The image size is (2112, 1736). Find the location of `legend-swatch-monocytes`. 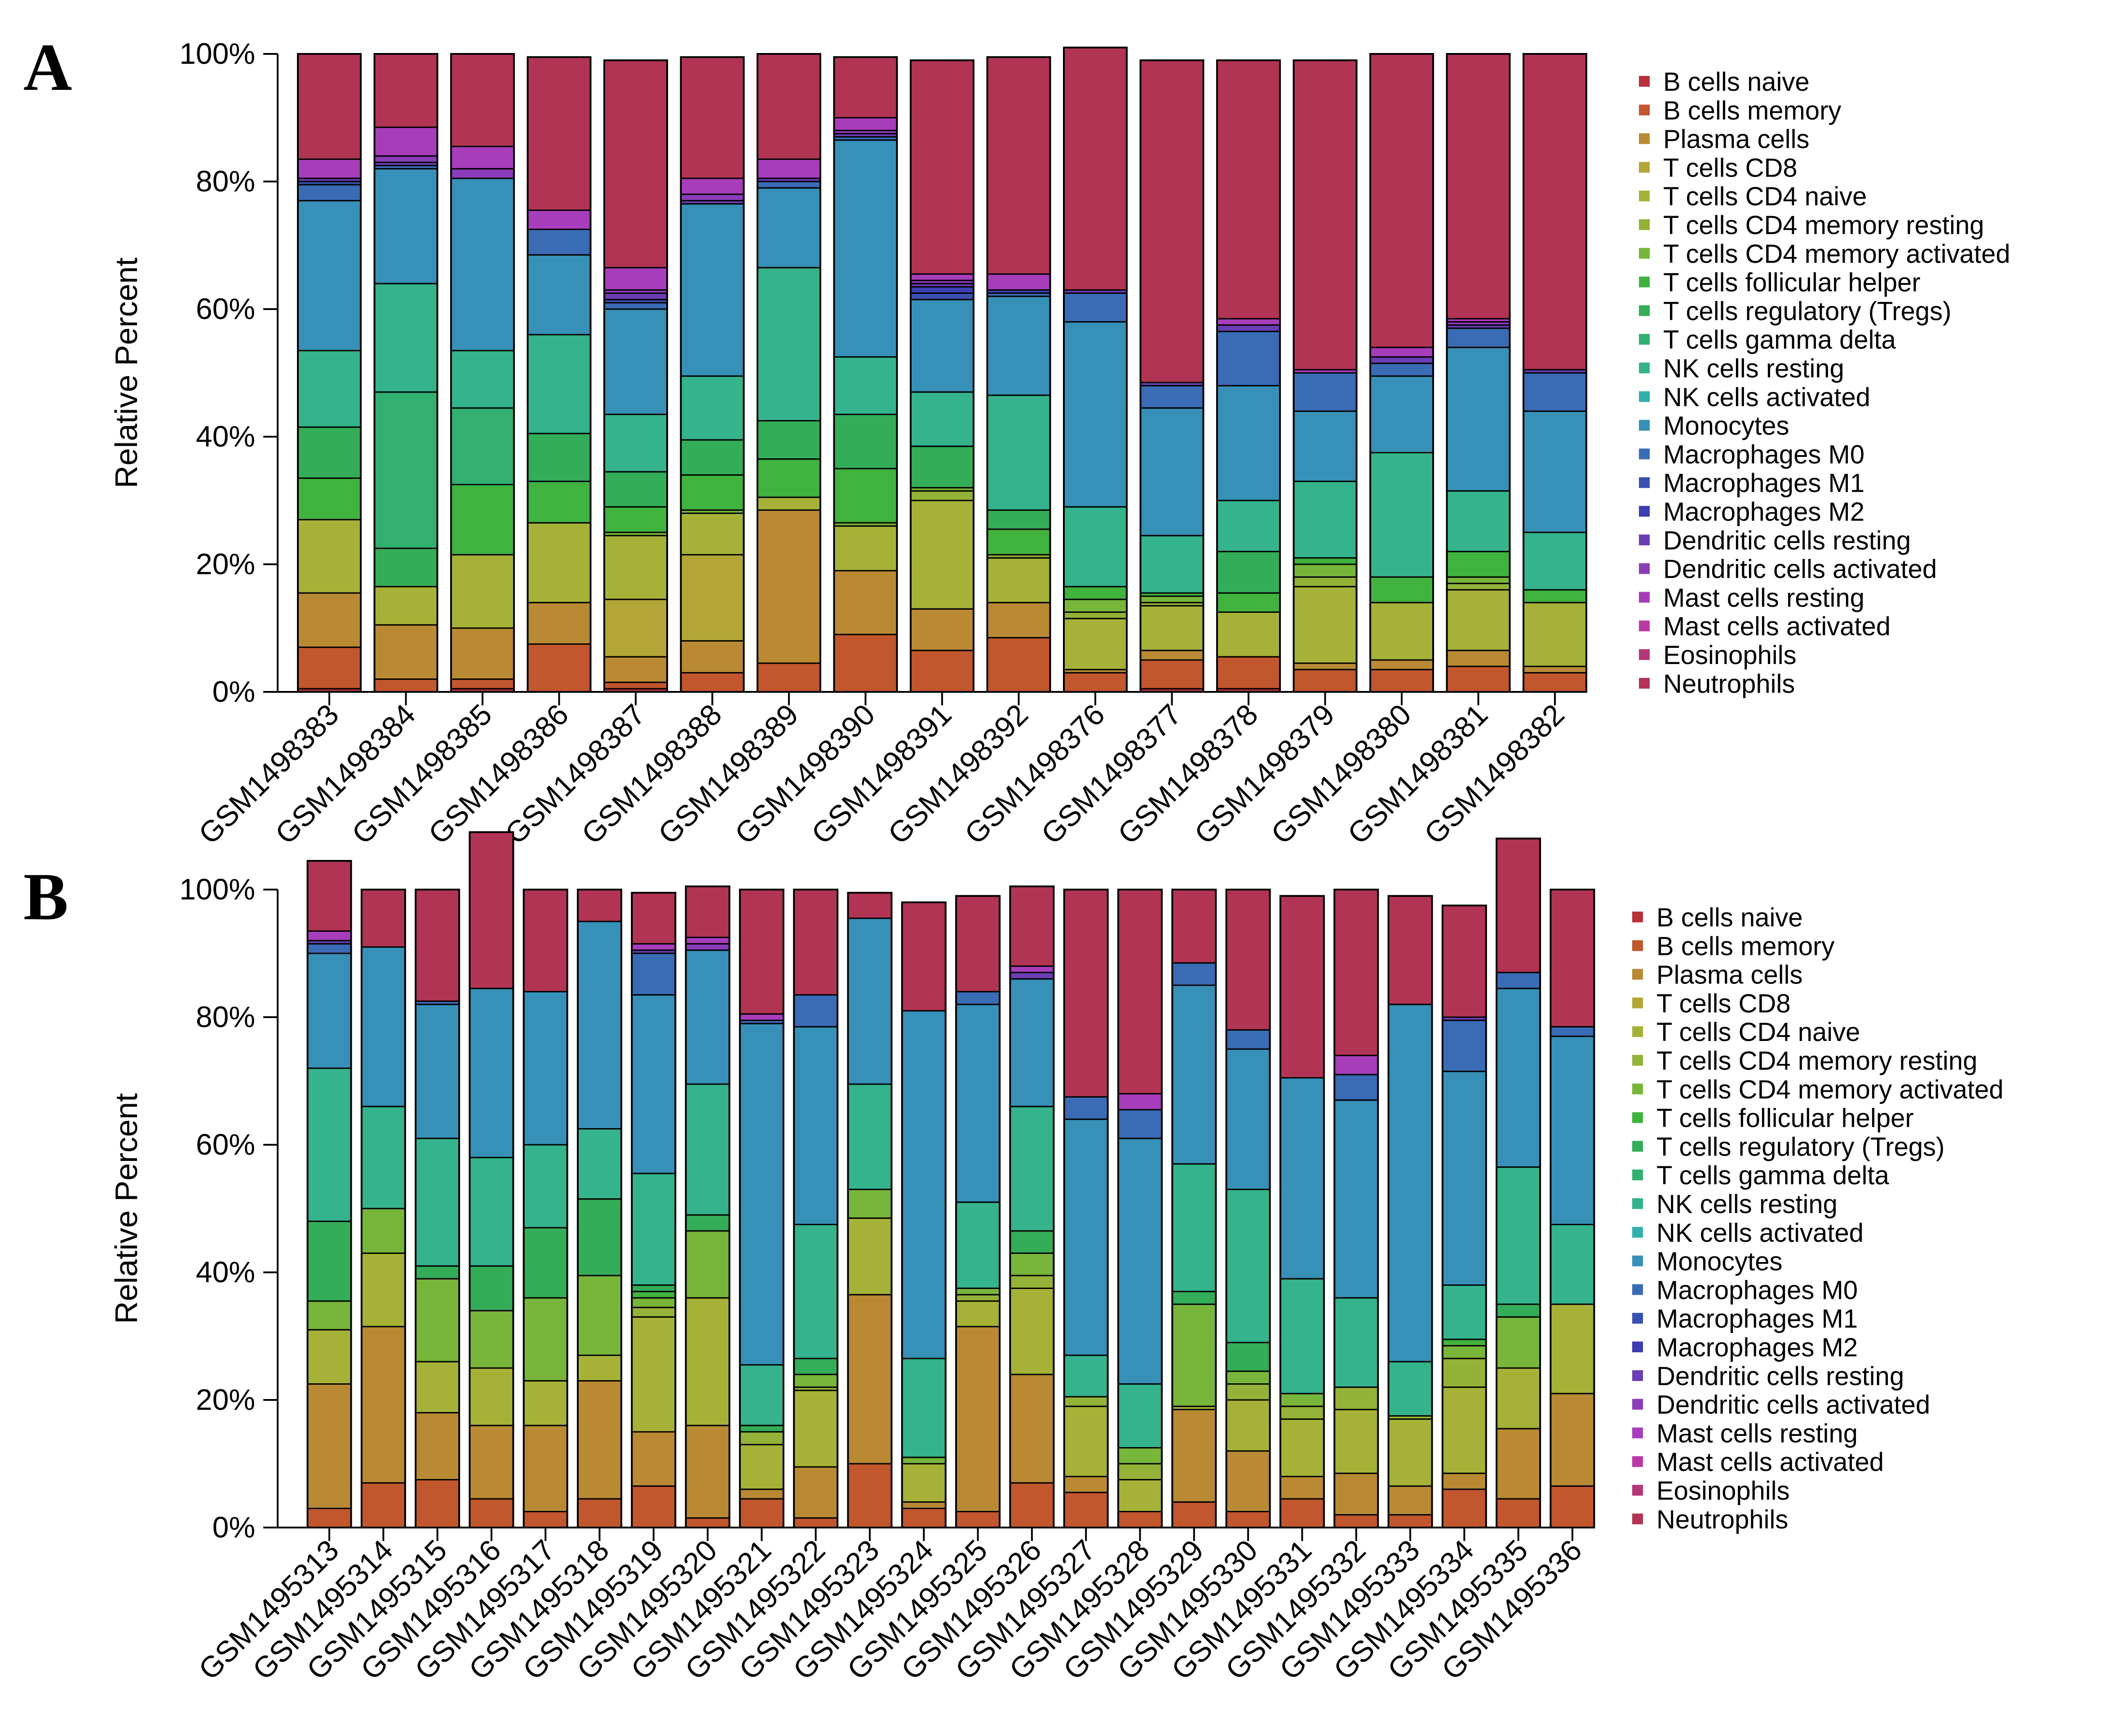

legend-swatch-monocytes is located at coordinates (1645, 425).